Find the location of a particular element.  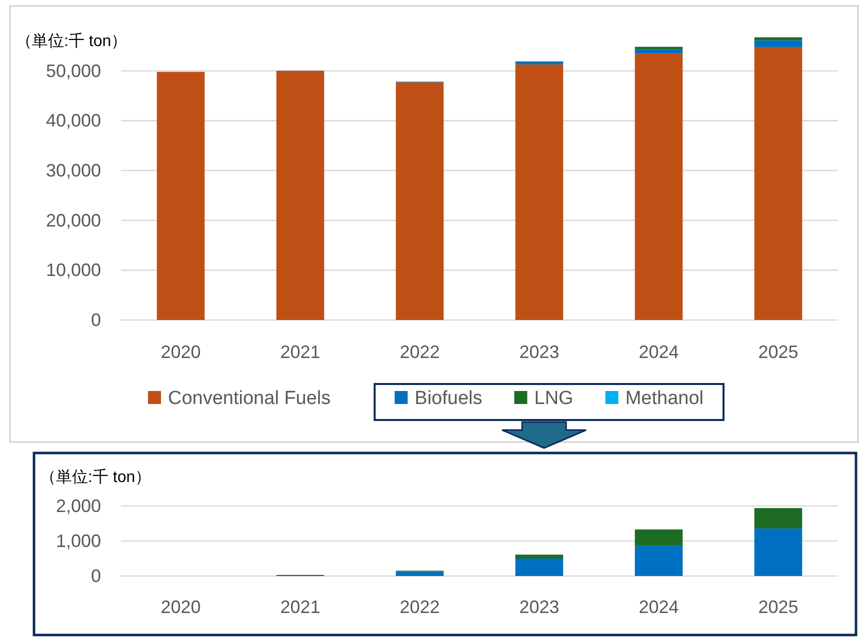

legend-label: Methanol is located at coordinates (664, 398).